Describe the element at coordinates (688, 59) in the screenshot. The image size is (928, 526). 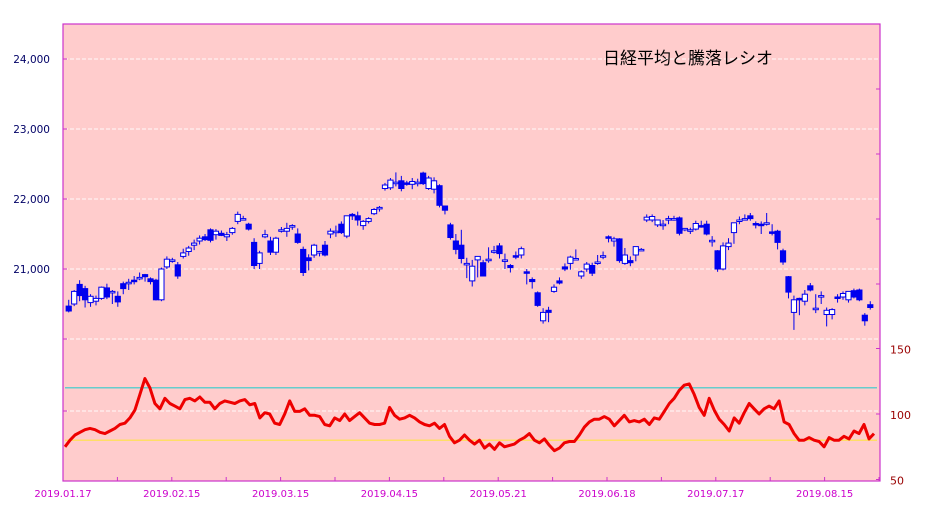
I see `chart-title: 日経平均と騰落レシオ` at that location.